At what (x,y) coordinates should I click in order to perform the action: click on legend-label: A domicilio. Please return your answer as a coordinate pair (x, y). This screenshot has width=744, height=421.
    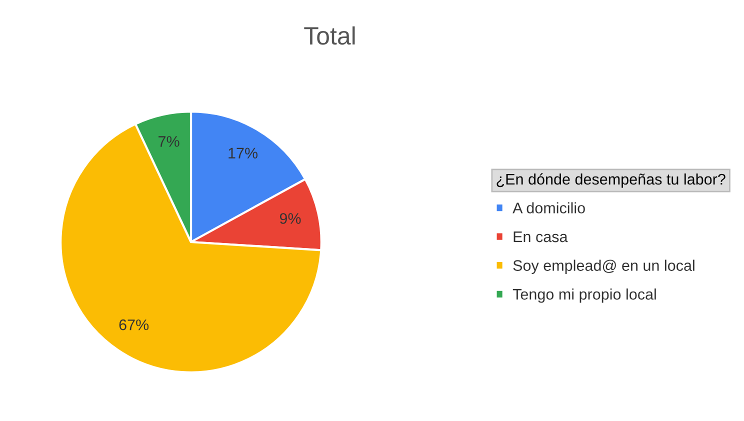
    Looking at the image, I should click on (548, 208).